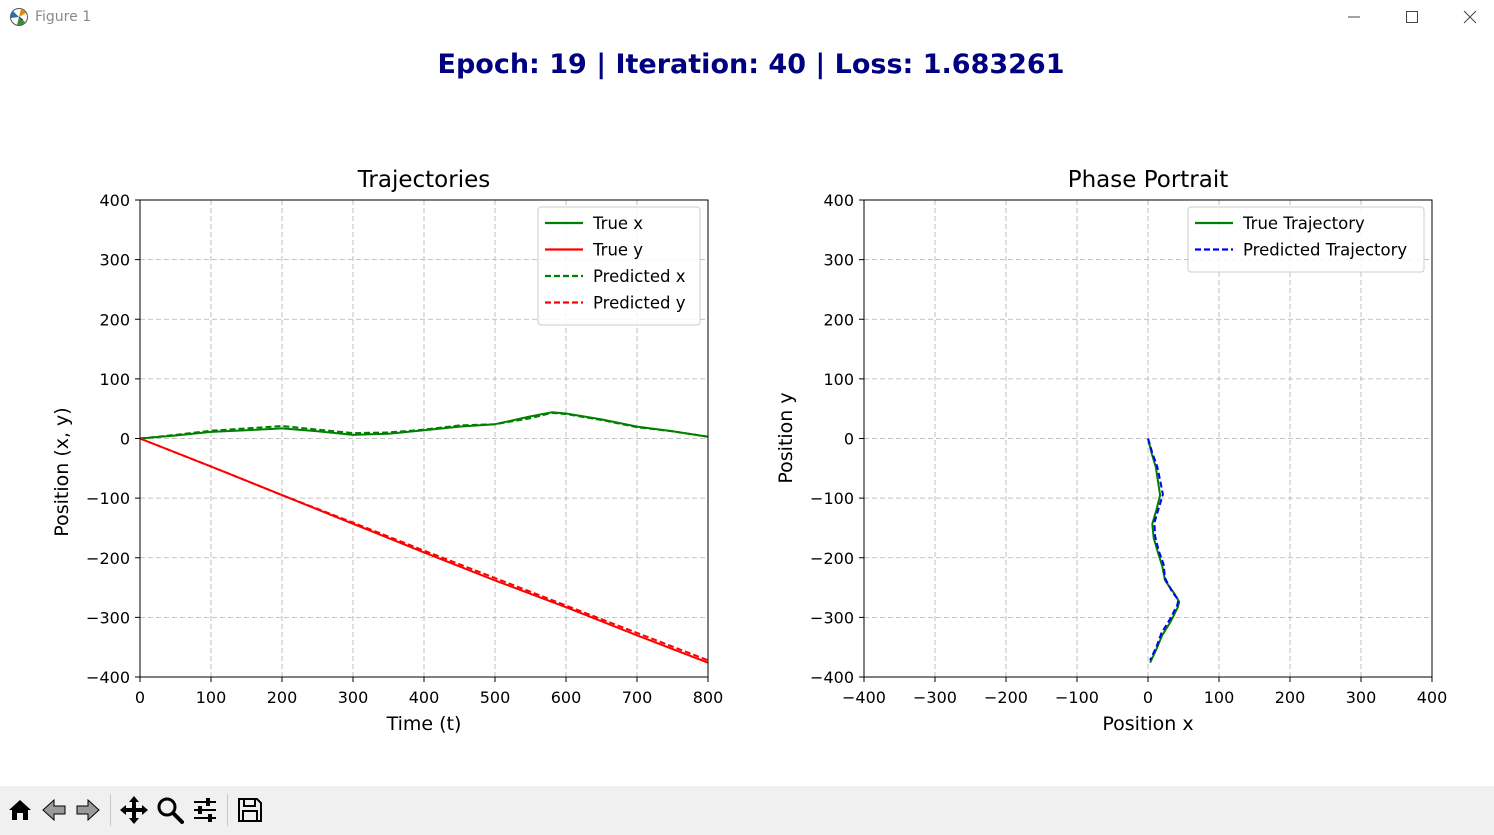  I want to click on legend-label: True x, so click(617, 223).